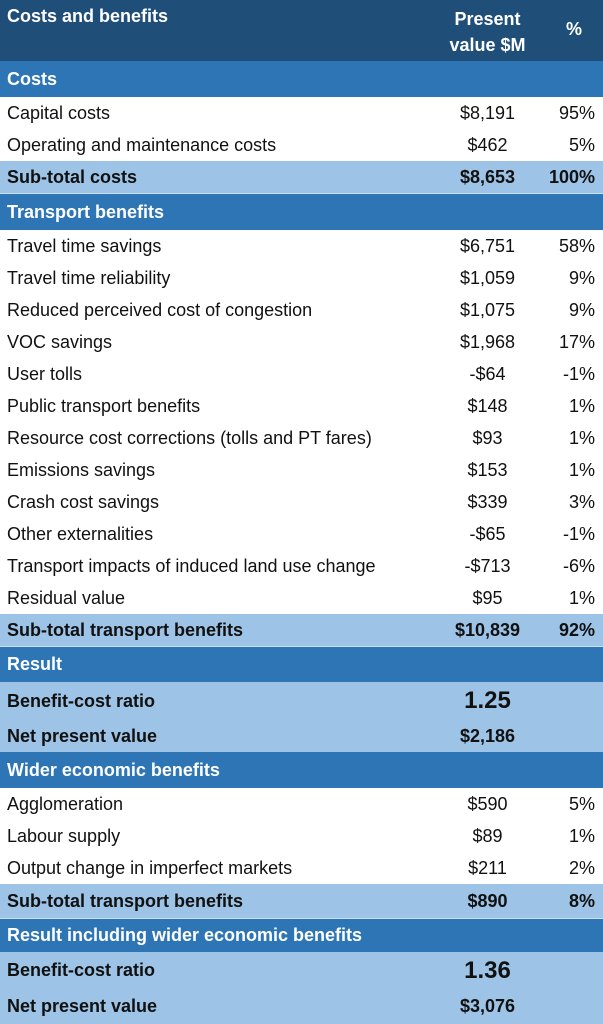  I want to click on row-value: $590, so click(487, 803).